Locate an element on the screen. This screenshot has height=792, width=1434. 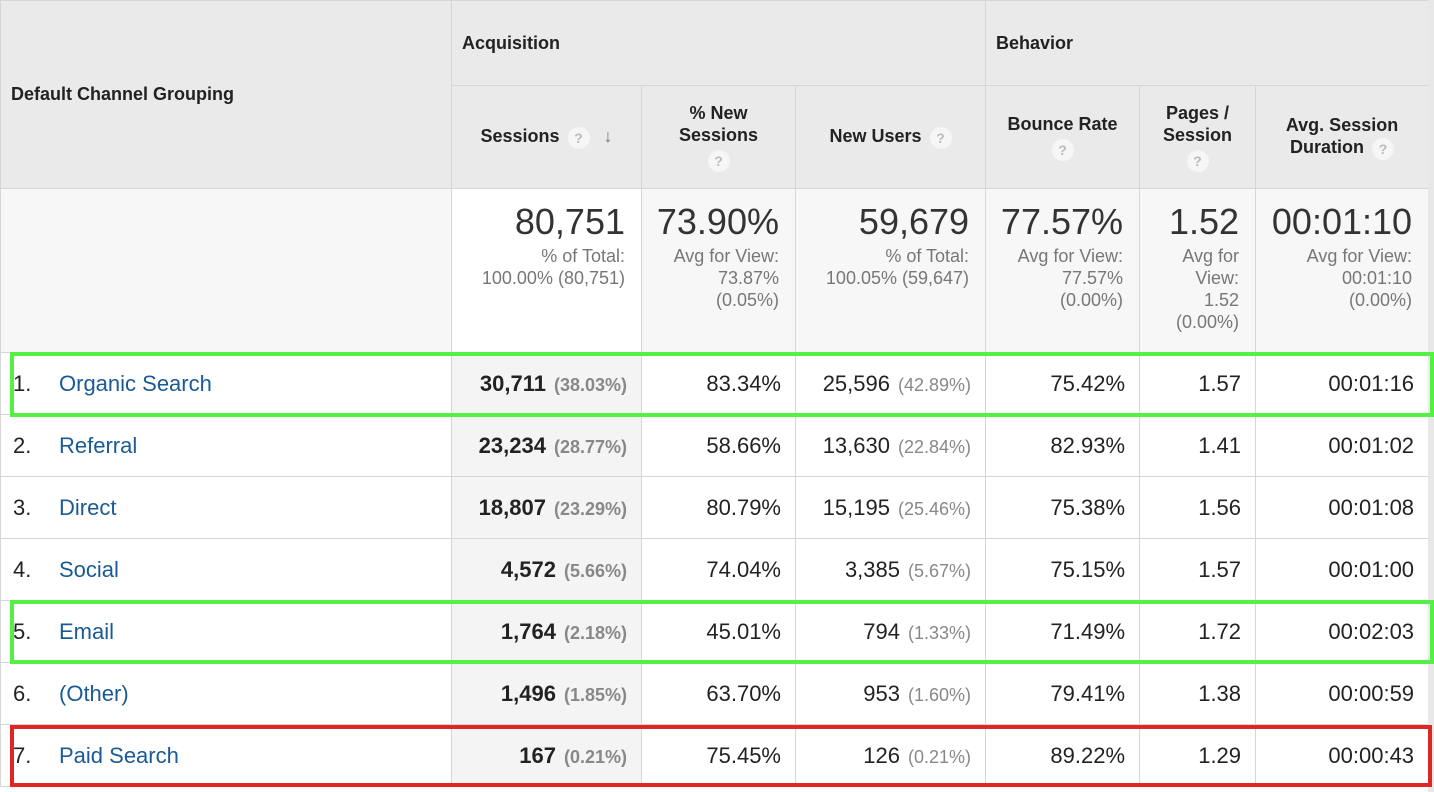
new-users-value: 13,630 is located at coordinates (856, 445).